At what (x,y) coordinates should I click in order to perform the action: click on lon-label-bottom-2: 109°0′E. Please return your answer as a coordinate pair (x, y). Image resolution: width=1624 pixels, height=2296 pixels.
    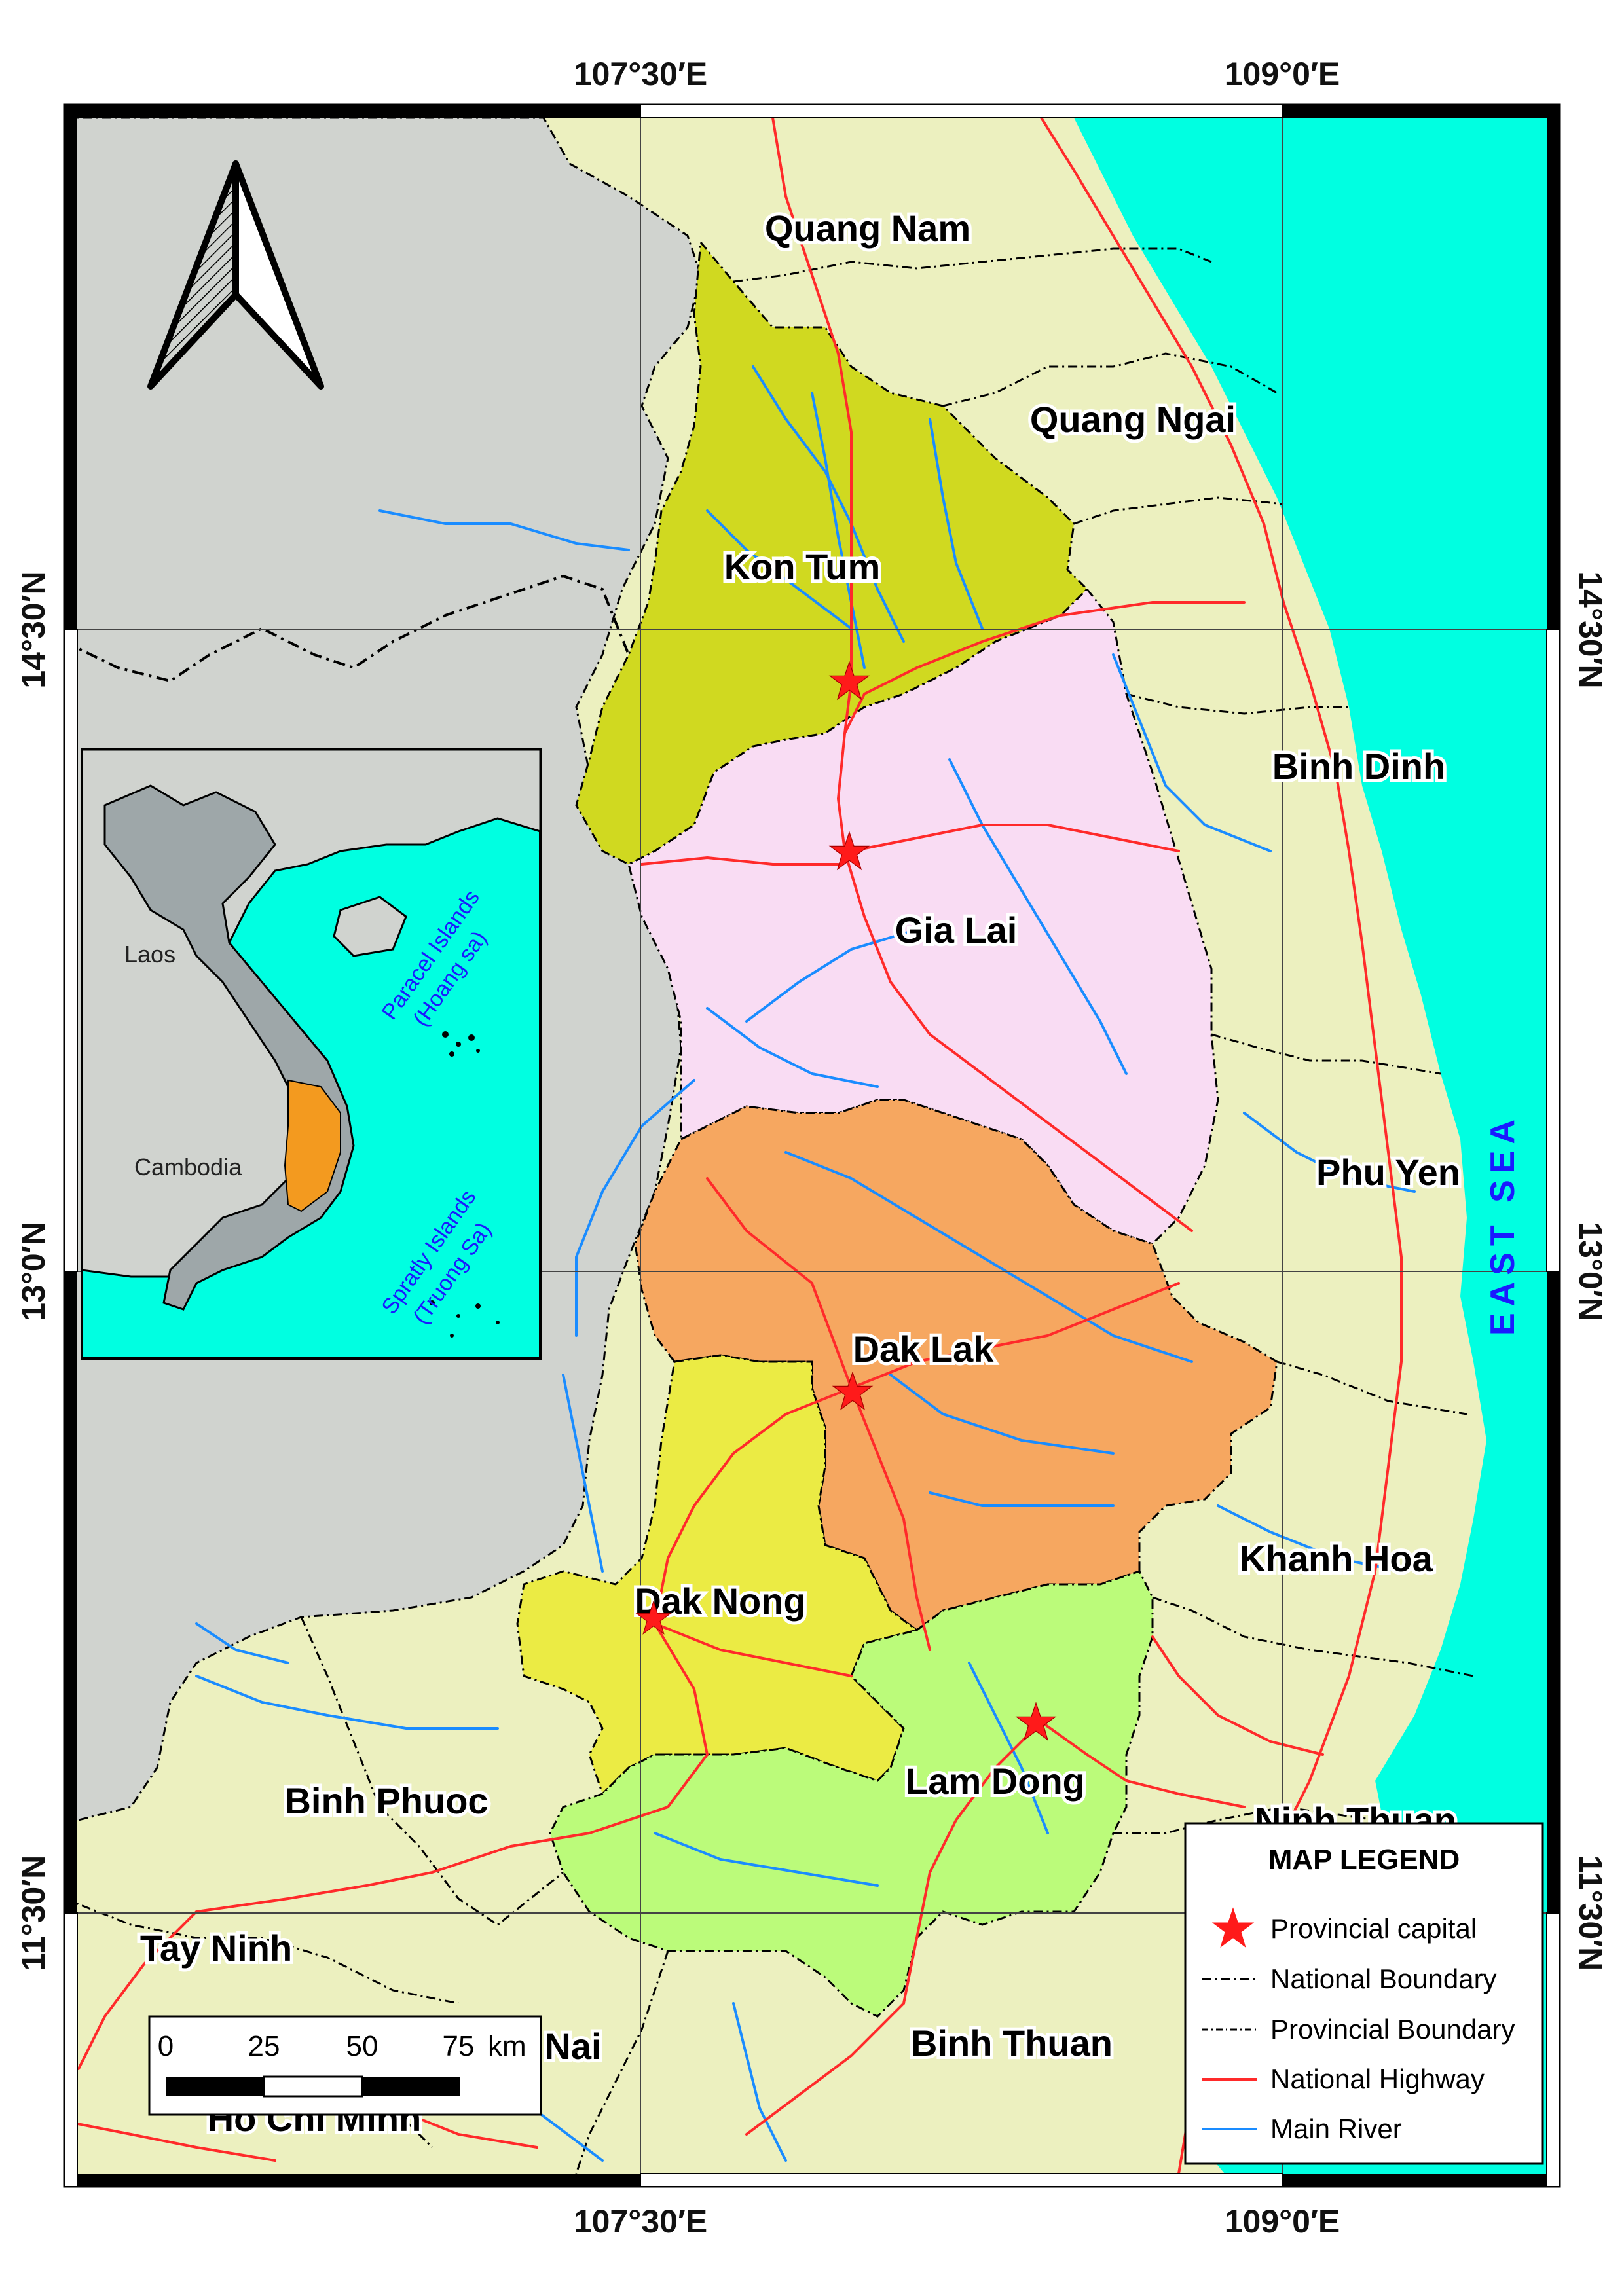
    Looking at the image, I should click on (1282, 2221).